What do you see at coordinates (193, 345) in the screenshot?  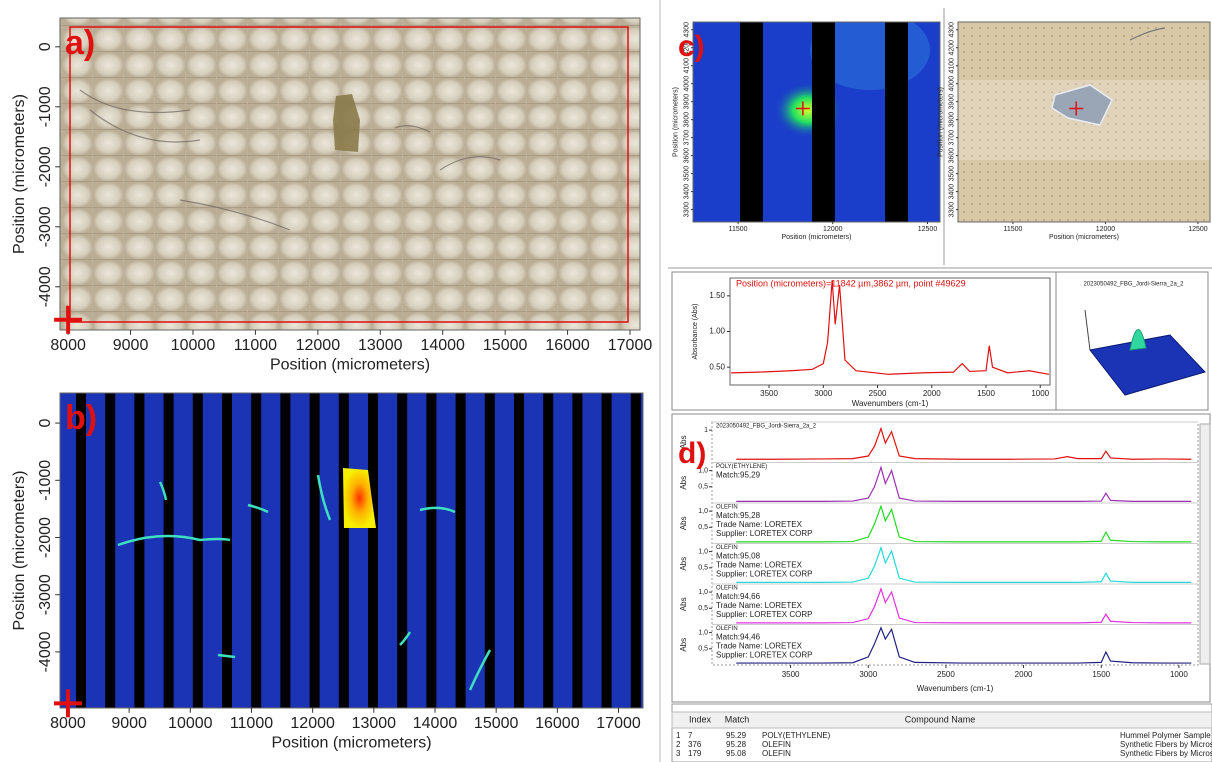 I see `x-tick-label: 10000` at bounding box center [193, 345].